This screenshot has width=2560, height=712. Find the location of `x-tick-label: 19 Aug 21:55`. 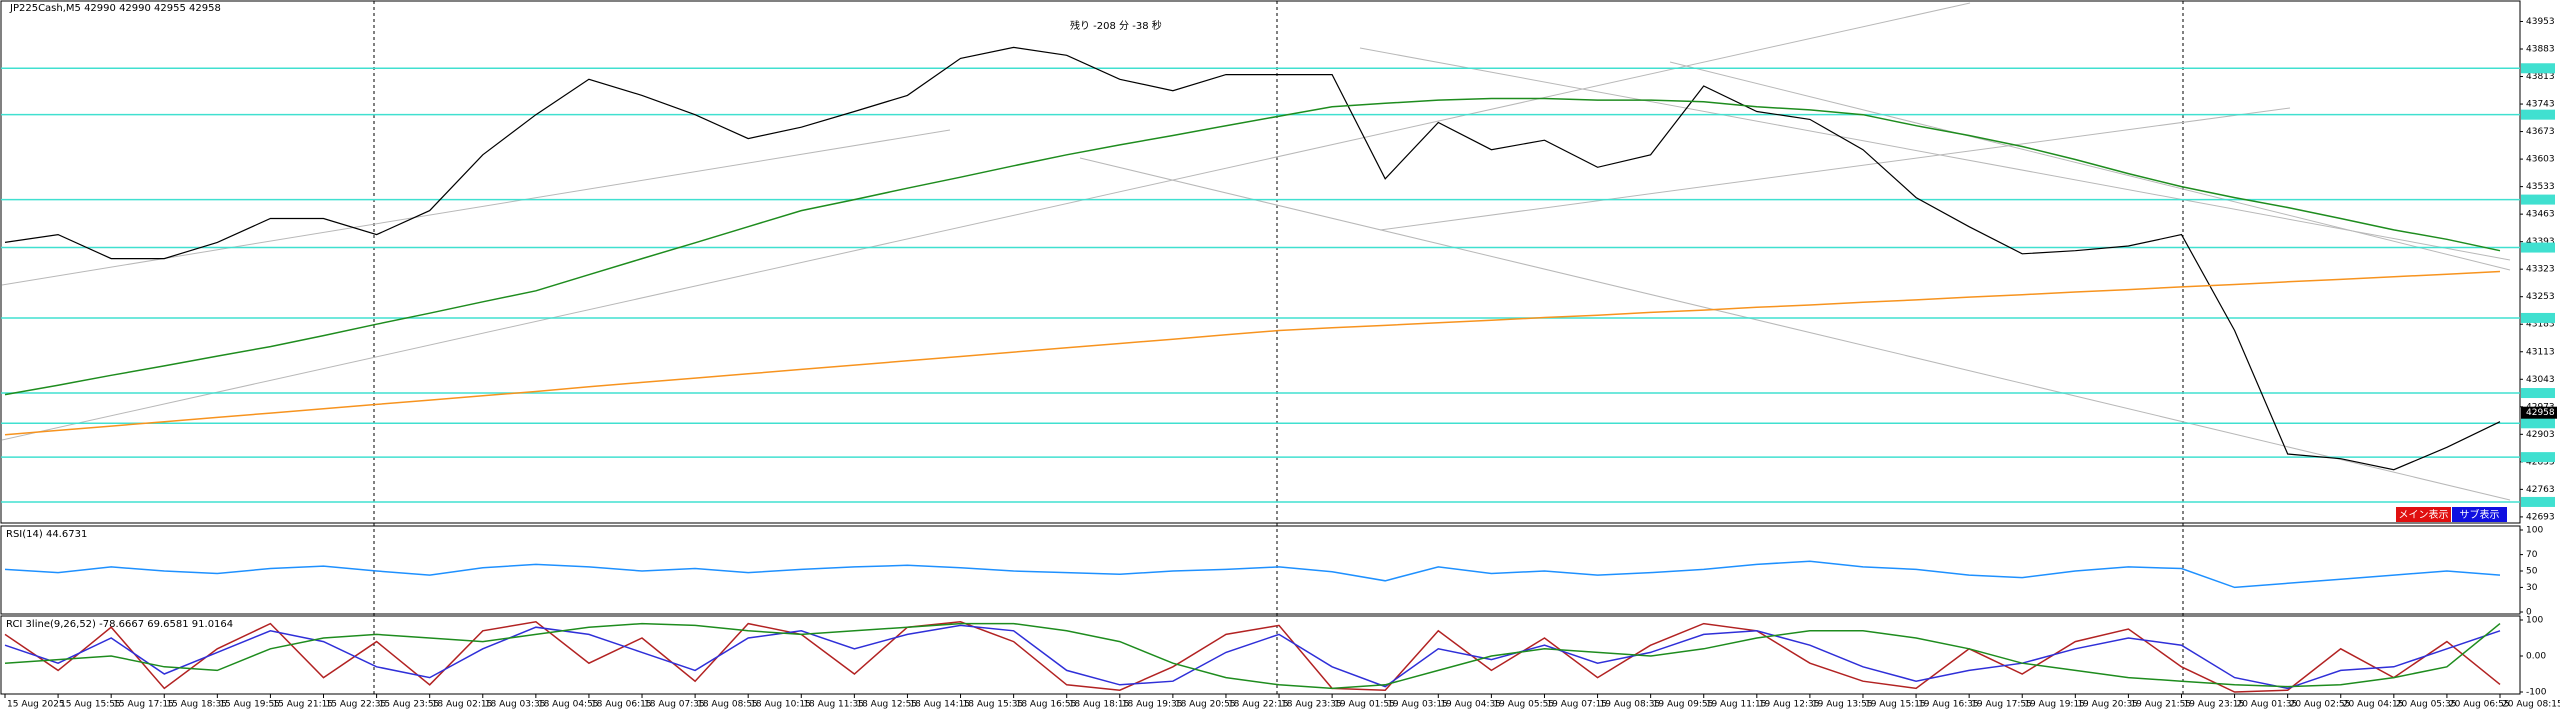

x-tick-label: 19 Aug 21:55 is located at coordinates (2160, 705).